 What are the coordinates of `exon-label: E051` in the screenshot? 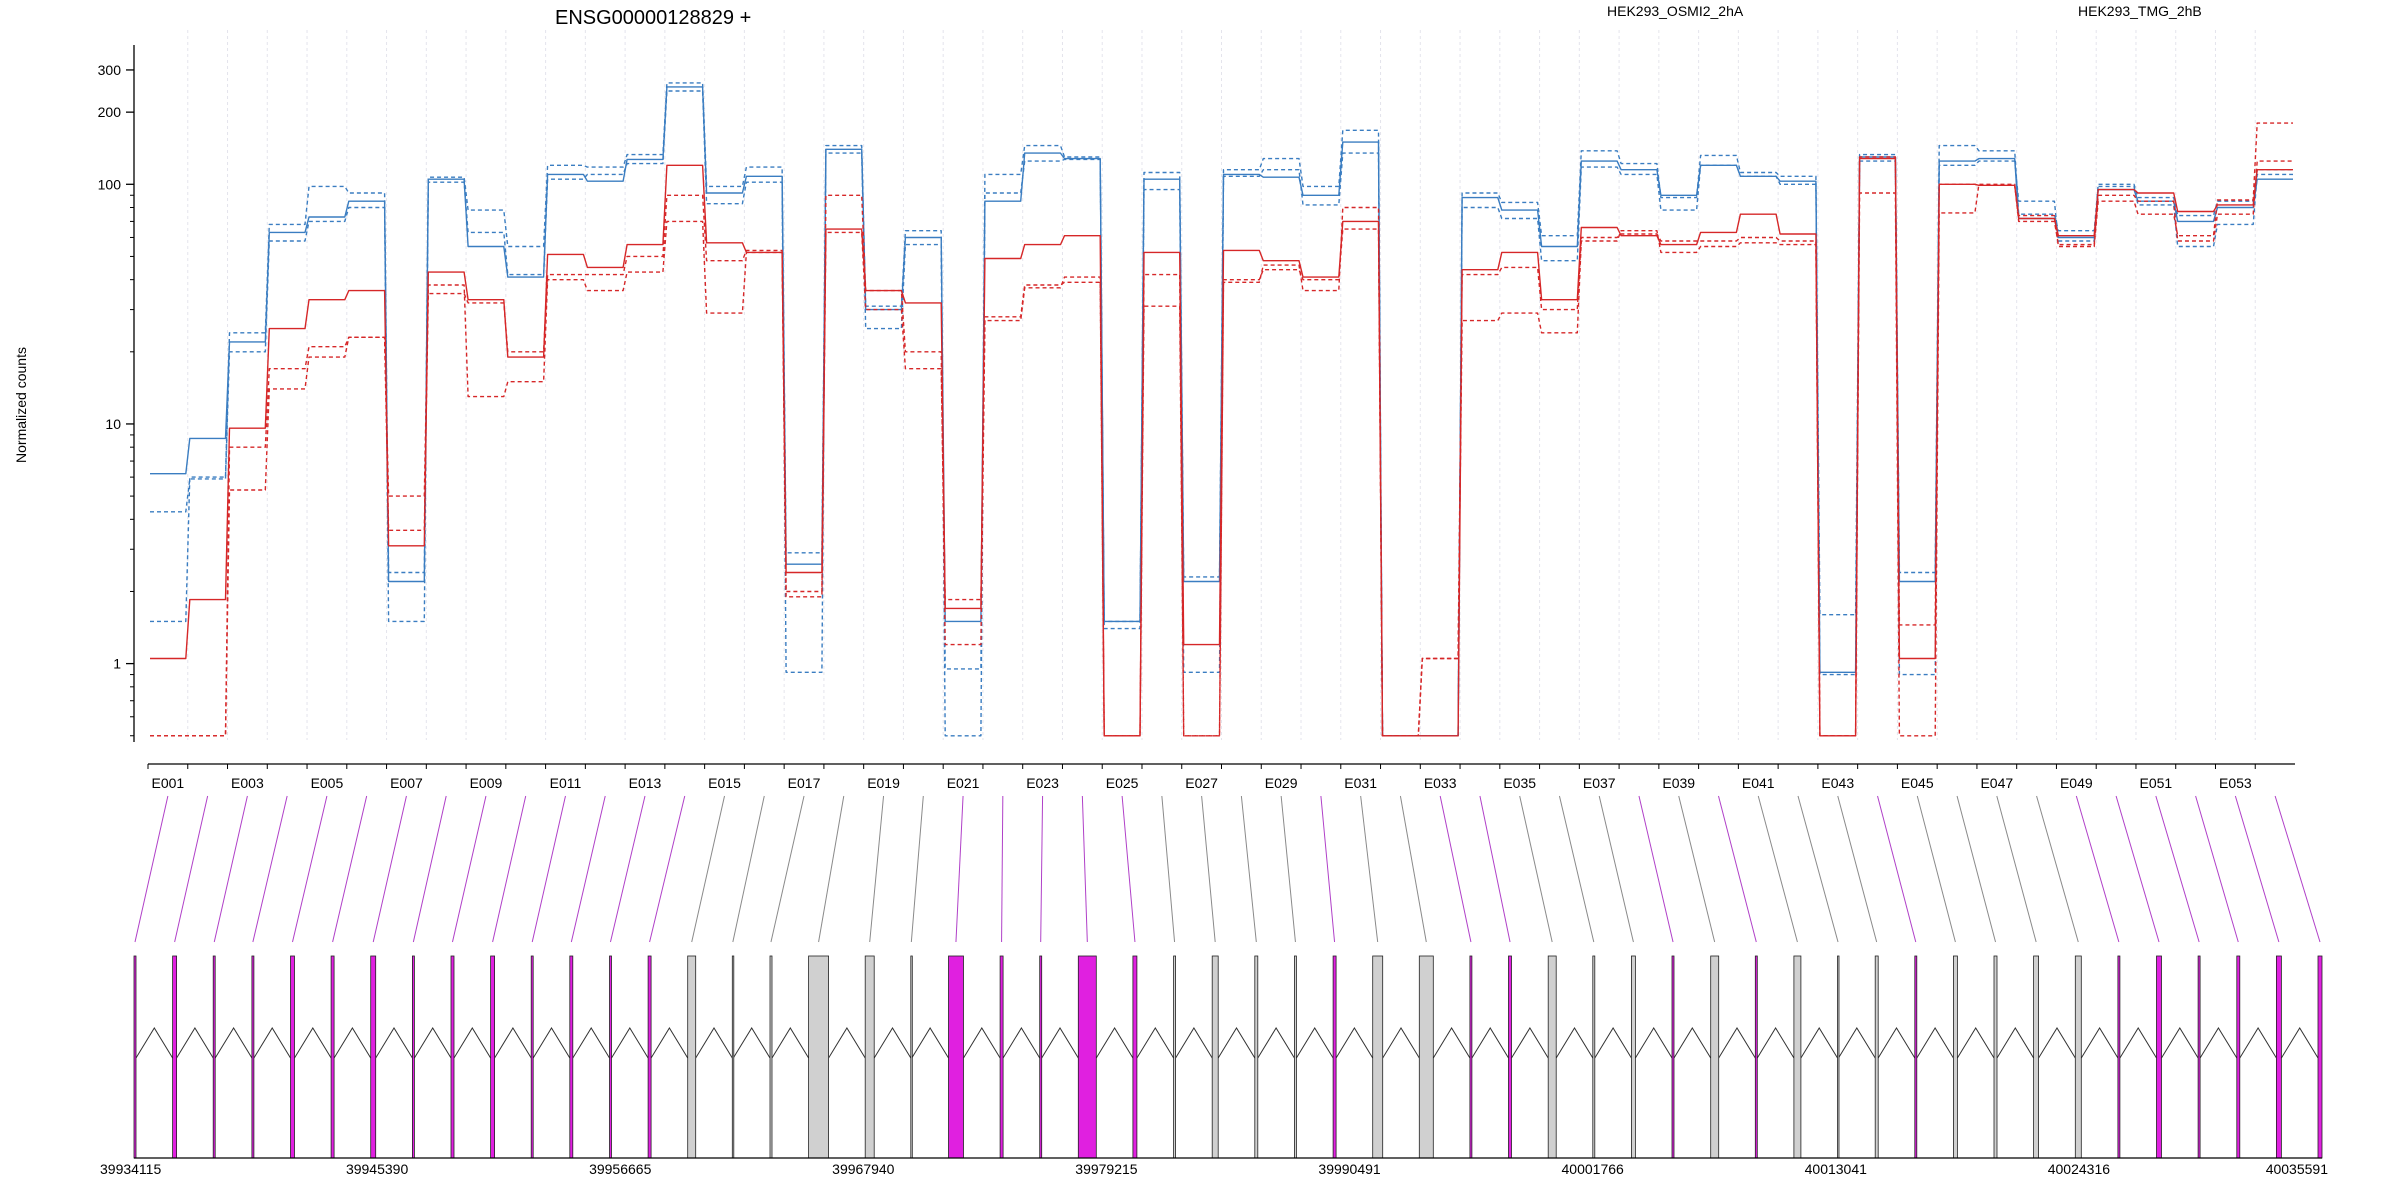 It's located at (2155, 783).